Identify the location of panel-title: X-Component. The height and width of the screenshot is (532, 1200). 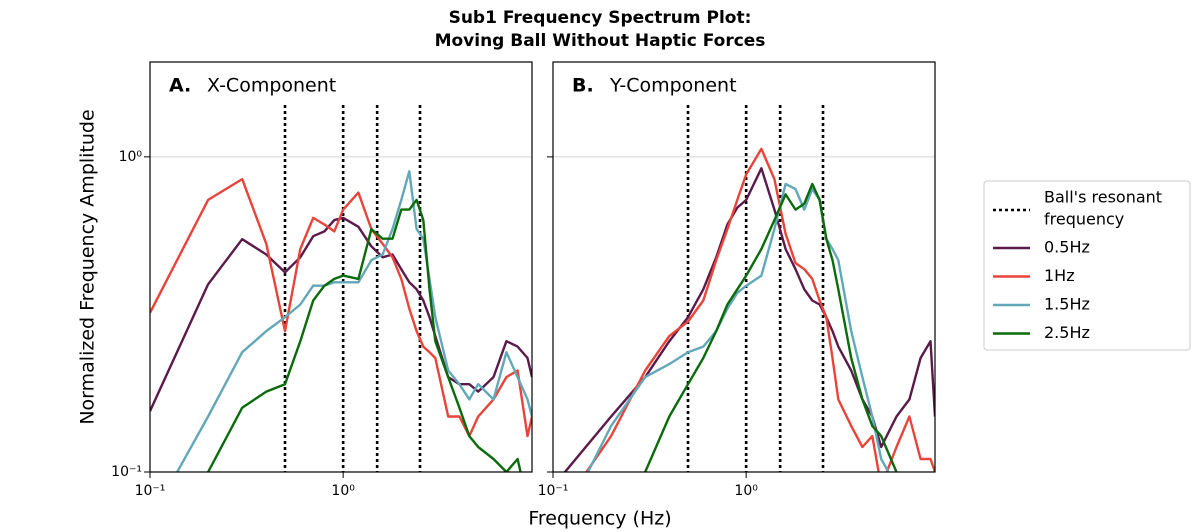
(271, 86).